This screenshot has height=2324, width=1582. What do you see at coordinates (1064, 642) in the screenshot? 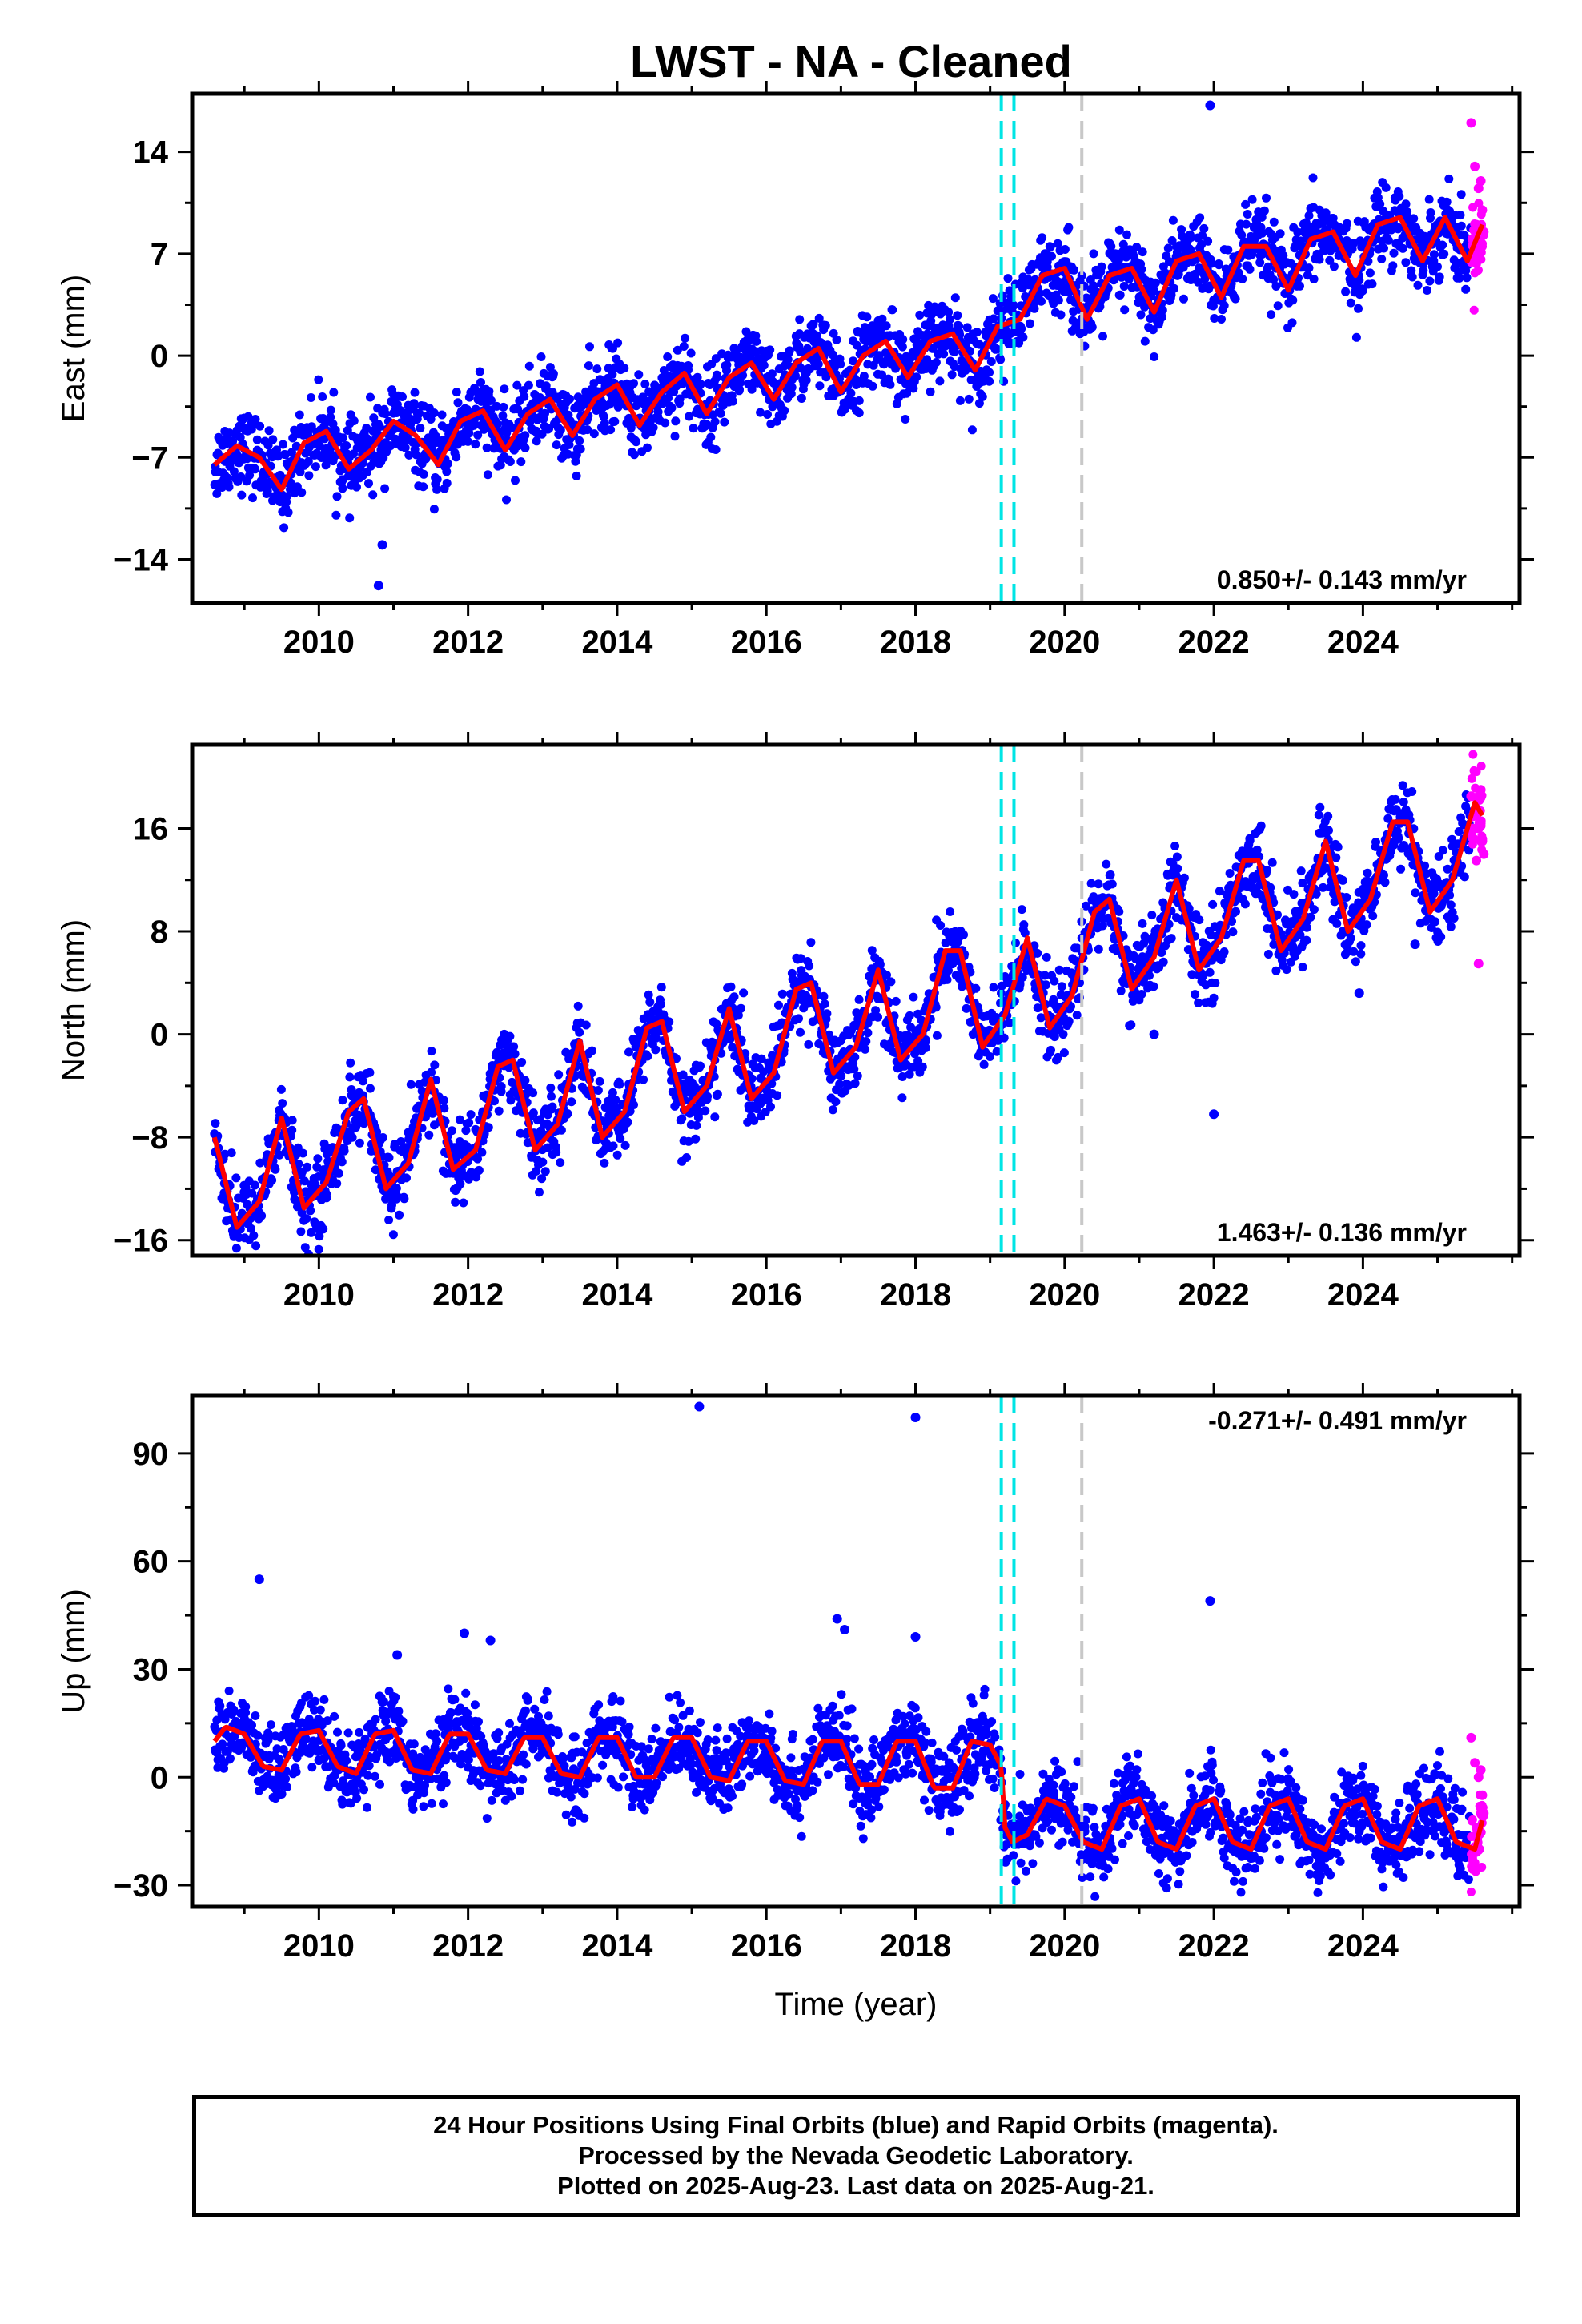
I see `east-x-tick-label: 2020` at bounding box center [1064, 642].